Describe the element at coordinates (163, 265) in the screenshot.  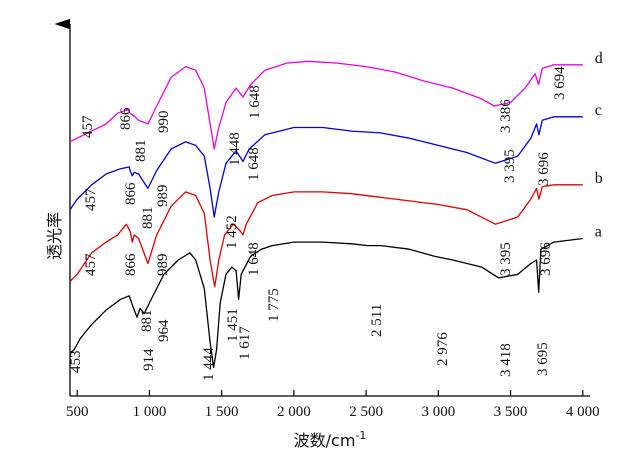
I see `peak-label-b: 989` at that location.